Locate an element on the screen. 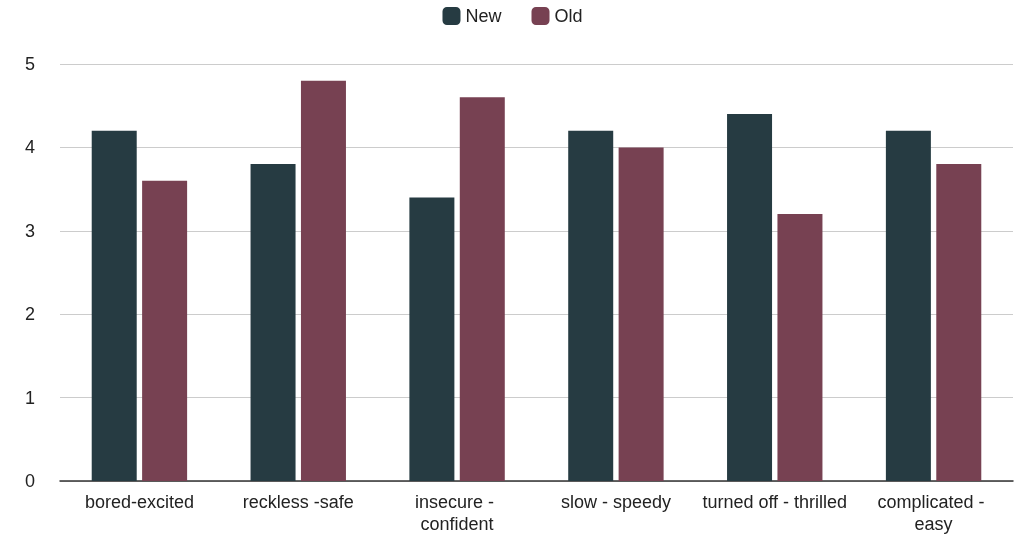 Image resolution: width=1025 pixels, height=541 pixels. x-tick-label: complicated - easy is located at coordinates (933, 513).